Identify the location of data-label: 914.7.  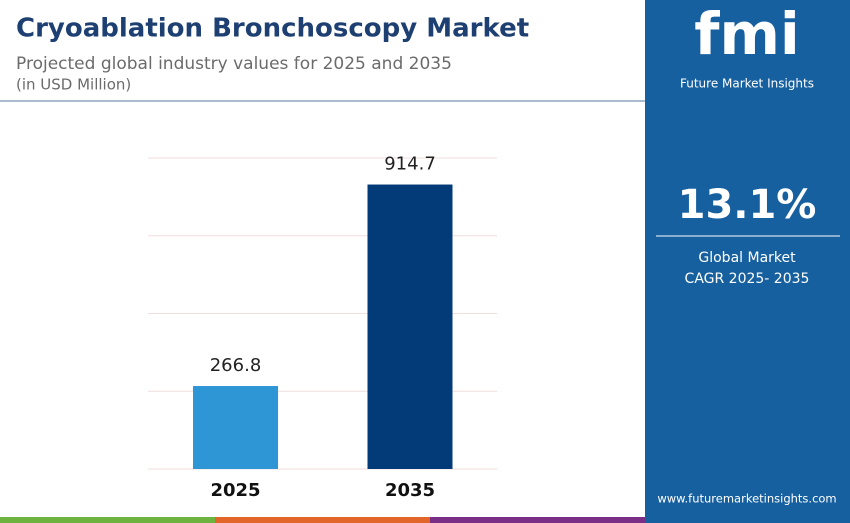
(410, 164).